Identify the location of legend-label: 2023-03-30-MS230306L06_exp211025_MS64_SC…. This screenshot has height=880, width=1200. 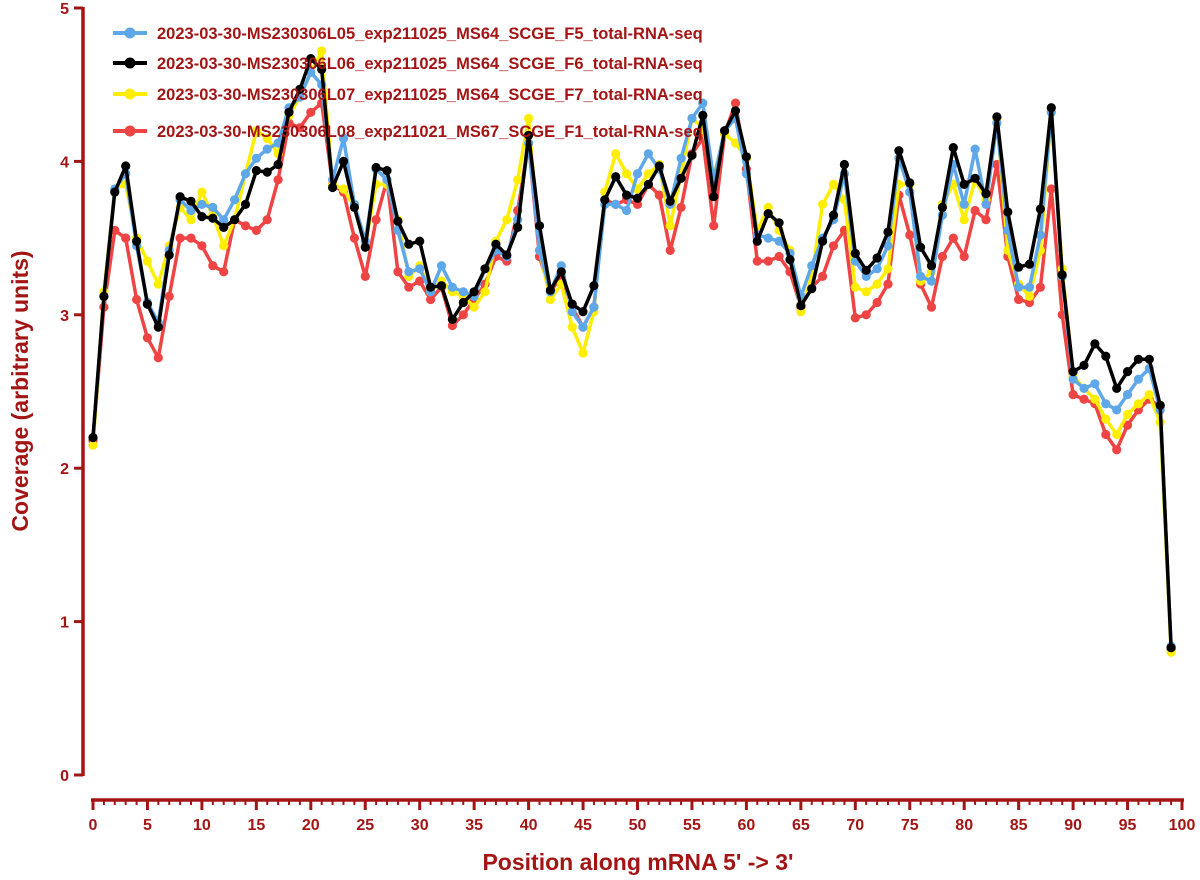
(430, 64).